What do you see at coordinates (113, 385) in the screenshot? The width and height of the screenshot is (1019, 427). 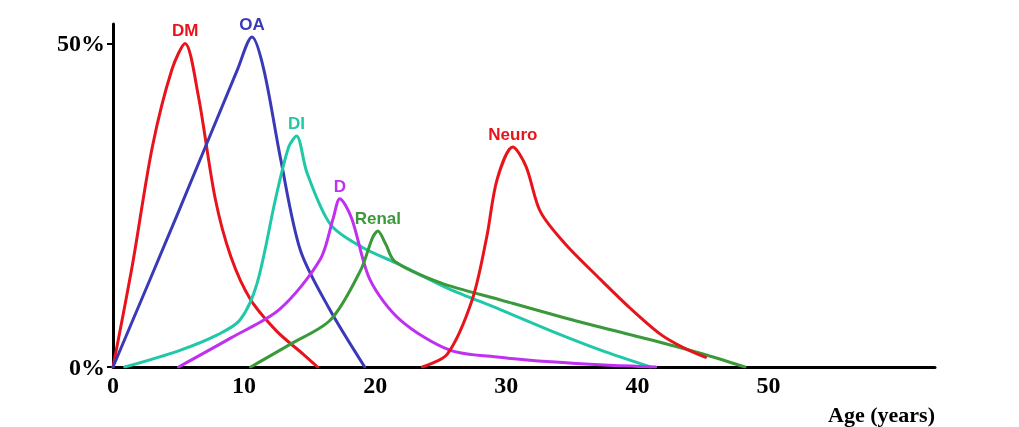 I see `x-tick-label: 0` at bounding box center [113, 385].